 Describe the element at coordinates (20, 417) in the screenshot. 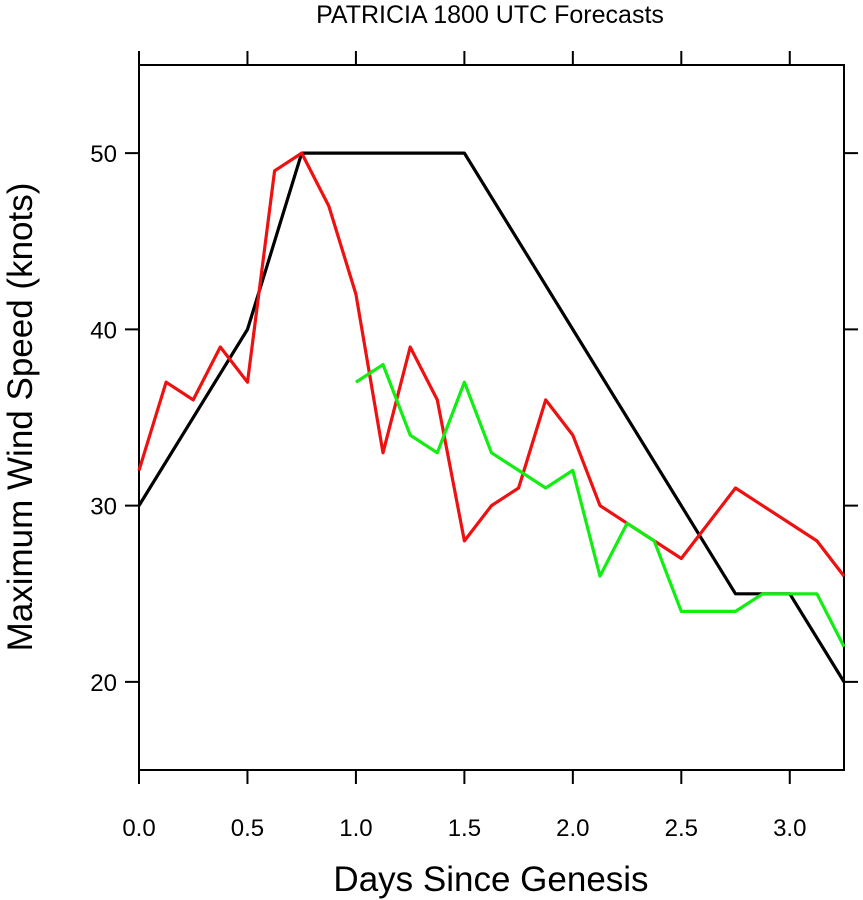

I see `y-axis-label: Maximum Wind Speed (knots)` at that location.